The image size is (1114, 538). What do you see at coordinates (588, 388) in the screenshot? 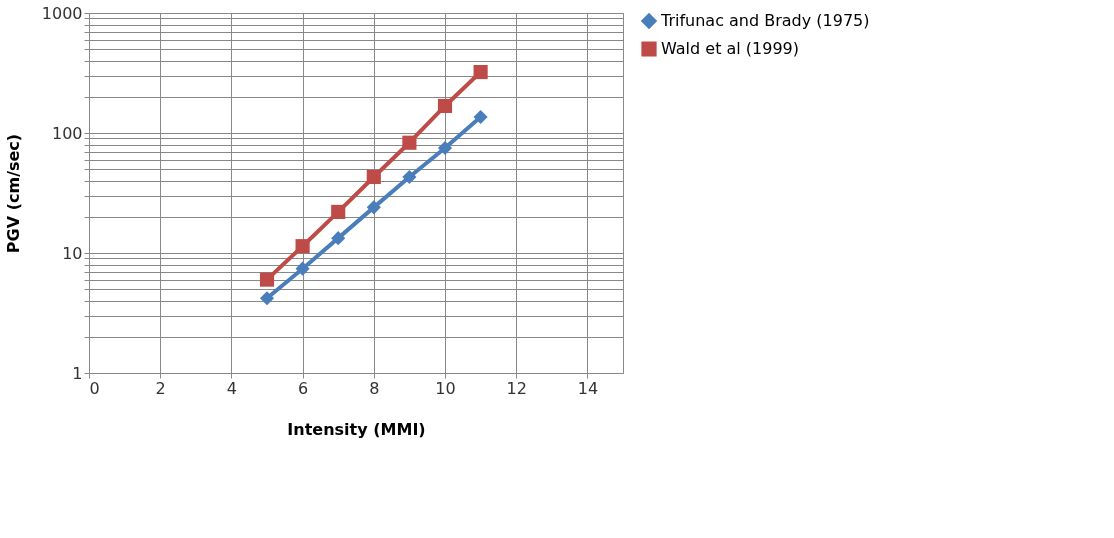
I see `x-tick-label: 14` at bounding box center [588, 388].